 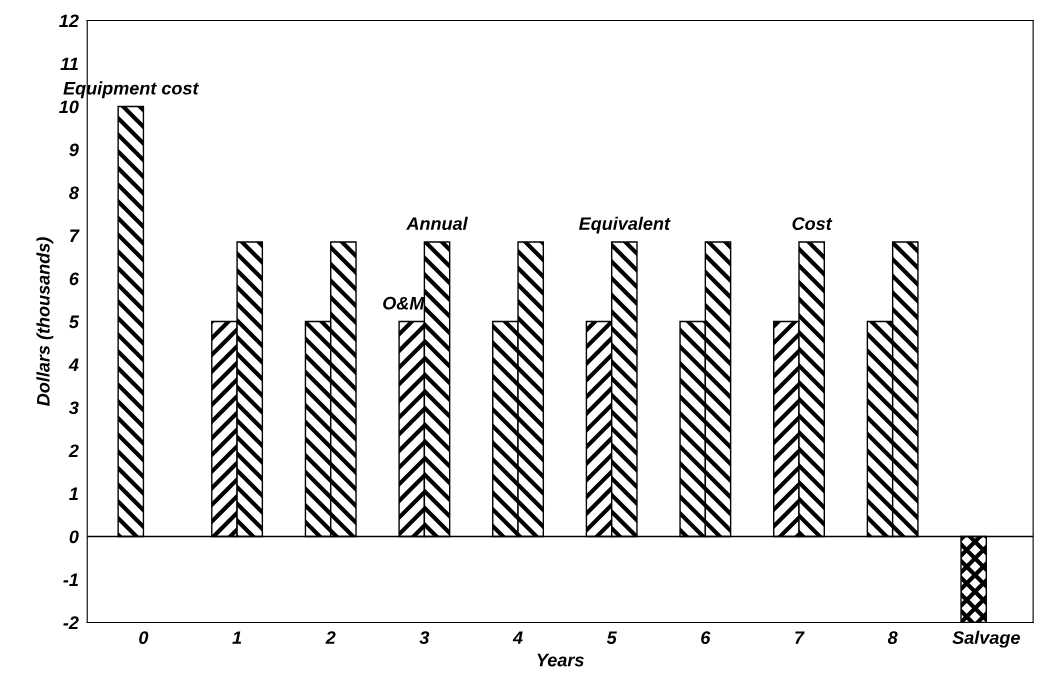 What do you see at coordinates (800, 637) in the screenshot?
I see `x-tick-label: 7` at bounding box center [800, 637].